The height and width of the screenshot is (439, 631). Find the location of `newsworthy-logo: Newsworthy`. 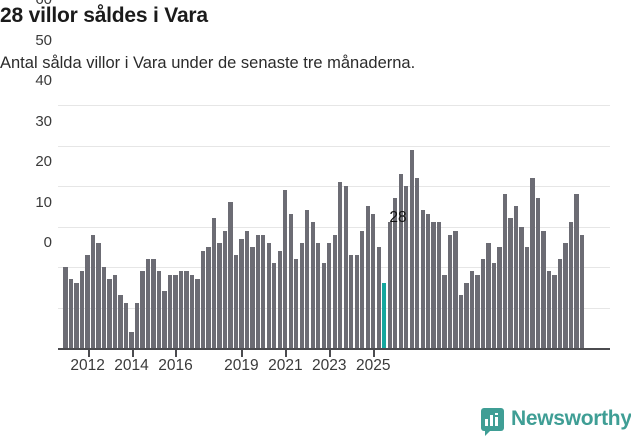

newsworthy-logo: Newsworthy is located at coordinates (556, 421).